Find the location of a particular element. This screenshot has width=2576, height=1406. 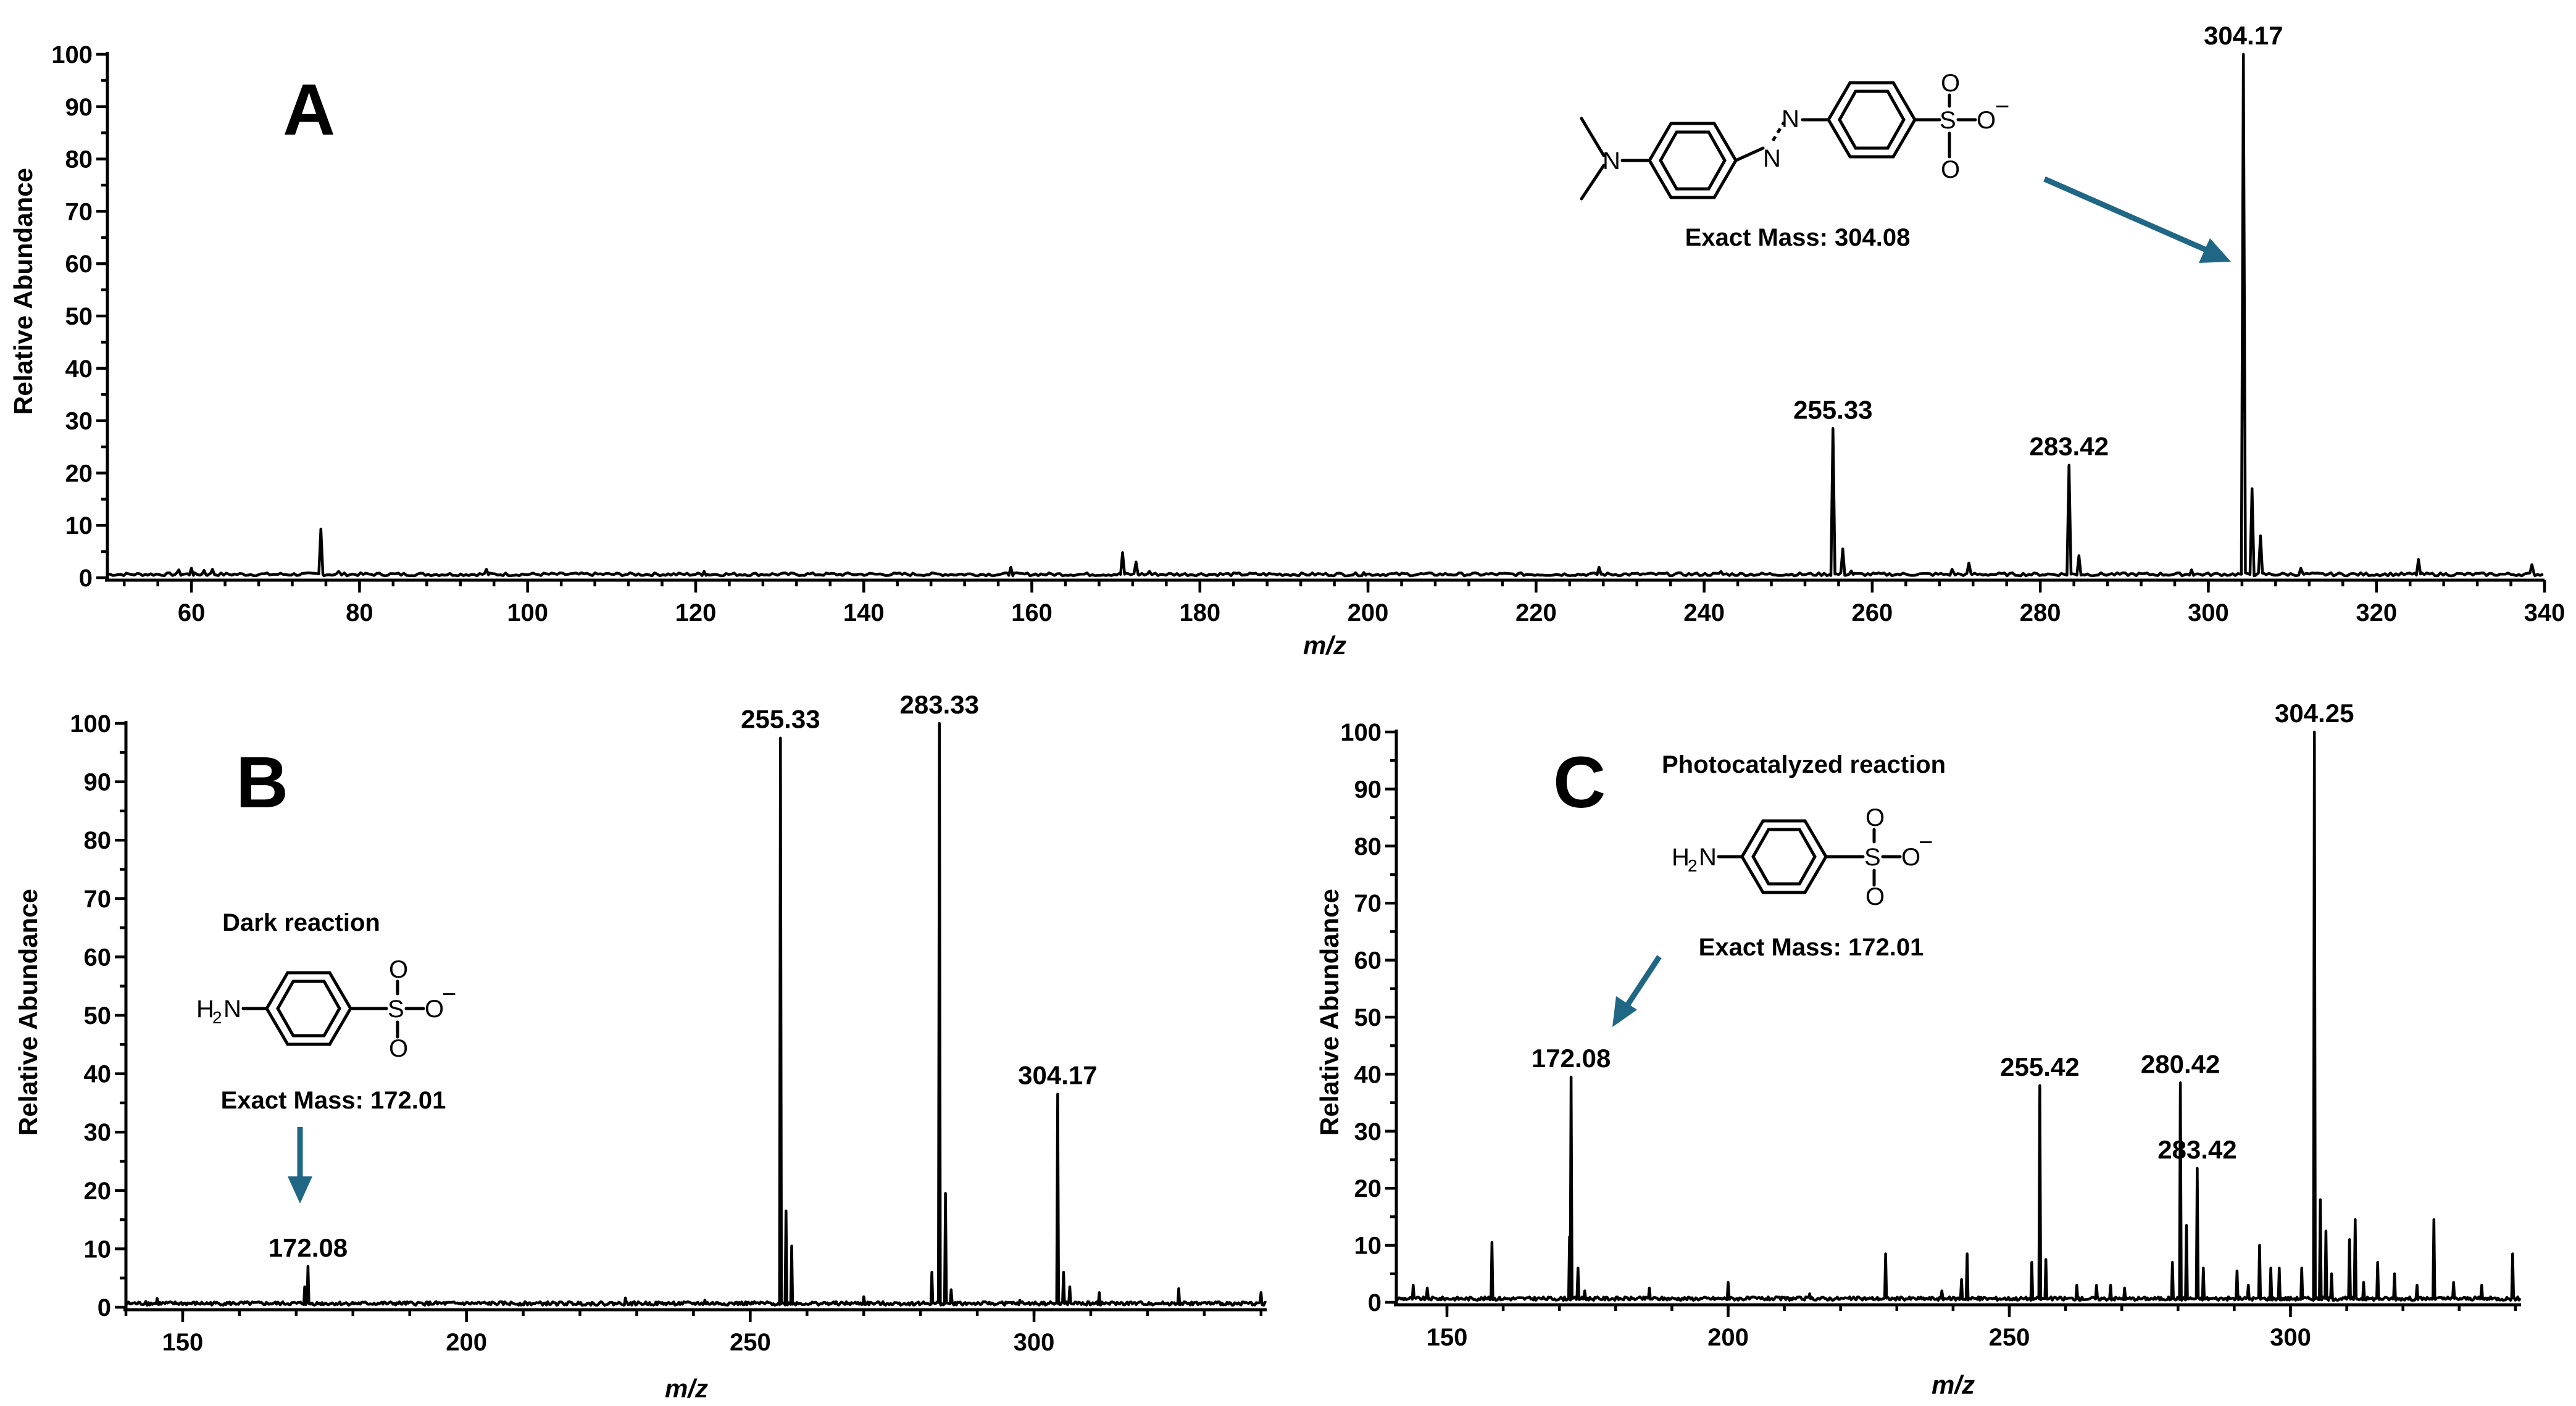

peak-label-c: 172.08 is located at coordinates (1572, 1058).